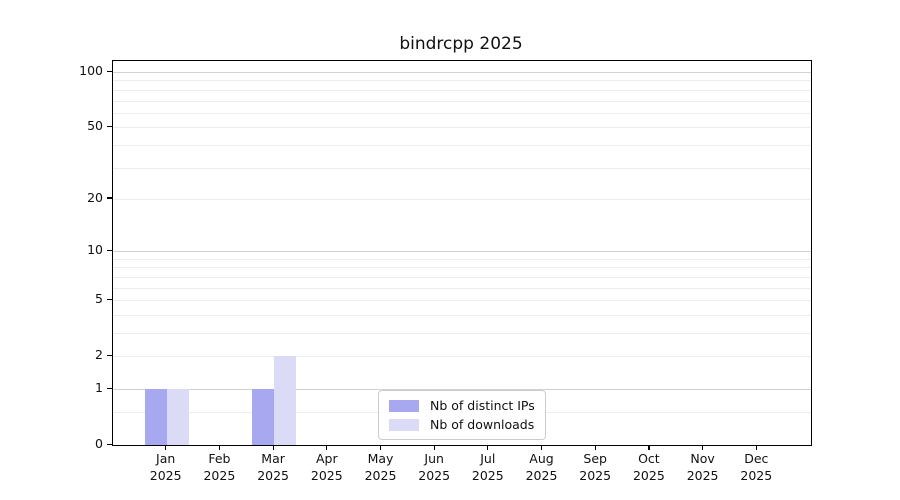 This screenshot has width=900, height=500. I want to click on x-tick-month-jan: Jan, so click(166, 458).